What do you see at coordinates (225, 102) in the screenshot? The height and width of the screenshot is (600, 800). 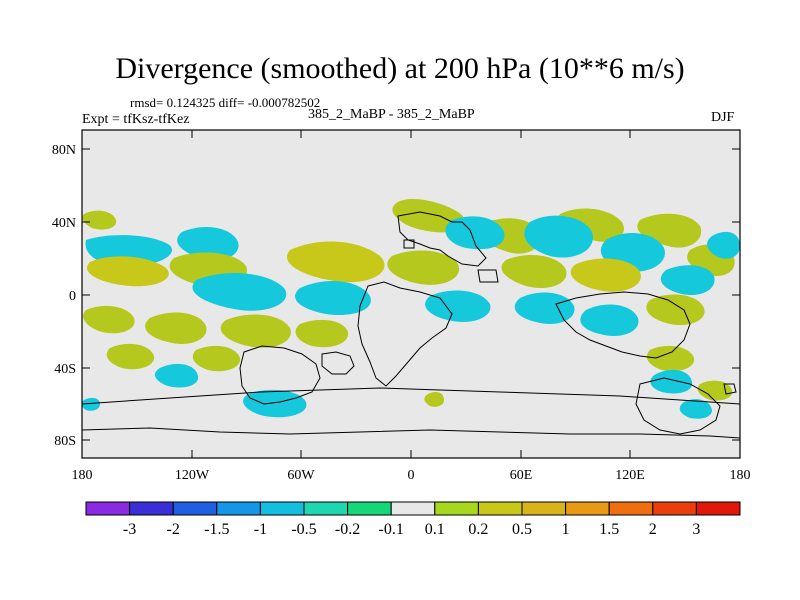 I see `stats-line: rmsd= 0.124325 diff= -0.000782502` at bounding box center [225, 102].